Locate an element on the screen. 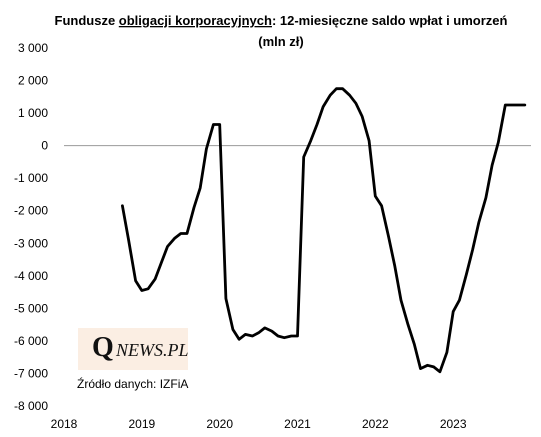 The width and height of the screenshot is (541, 437). logo-text: NEWS.PL is located at coordinates (152, 350).